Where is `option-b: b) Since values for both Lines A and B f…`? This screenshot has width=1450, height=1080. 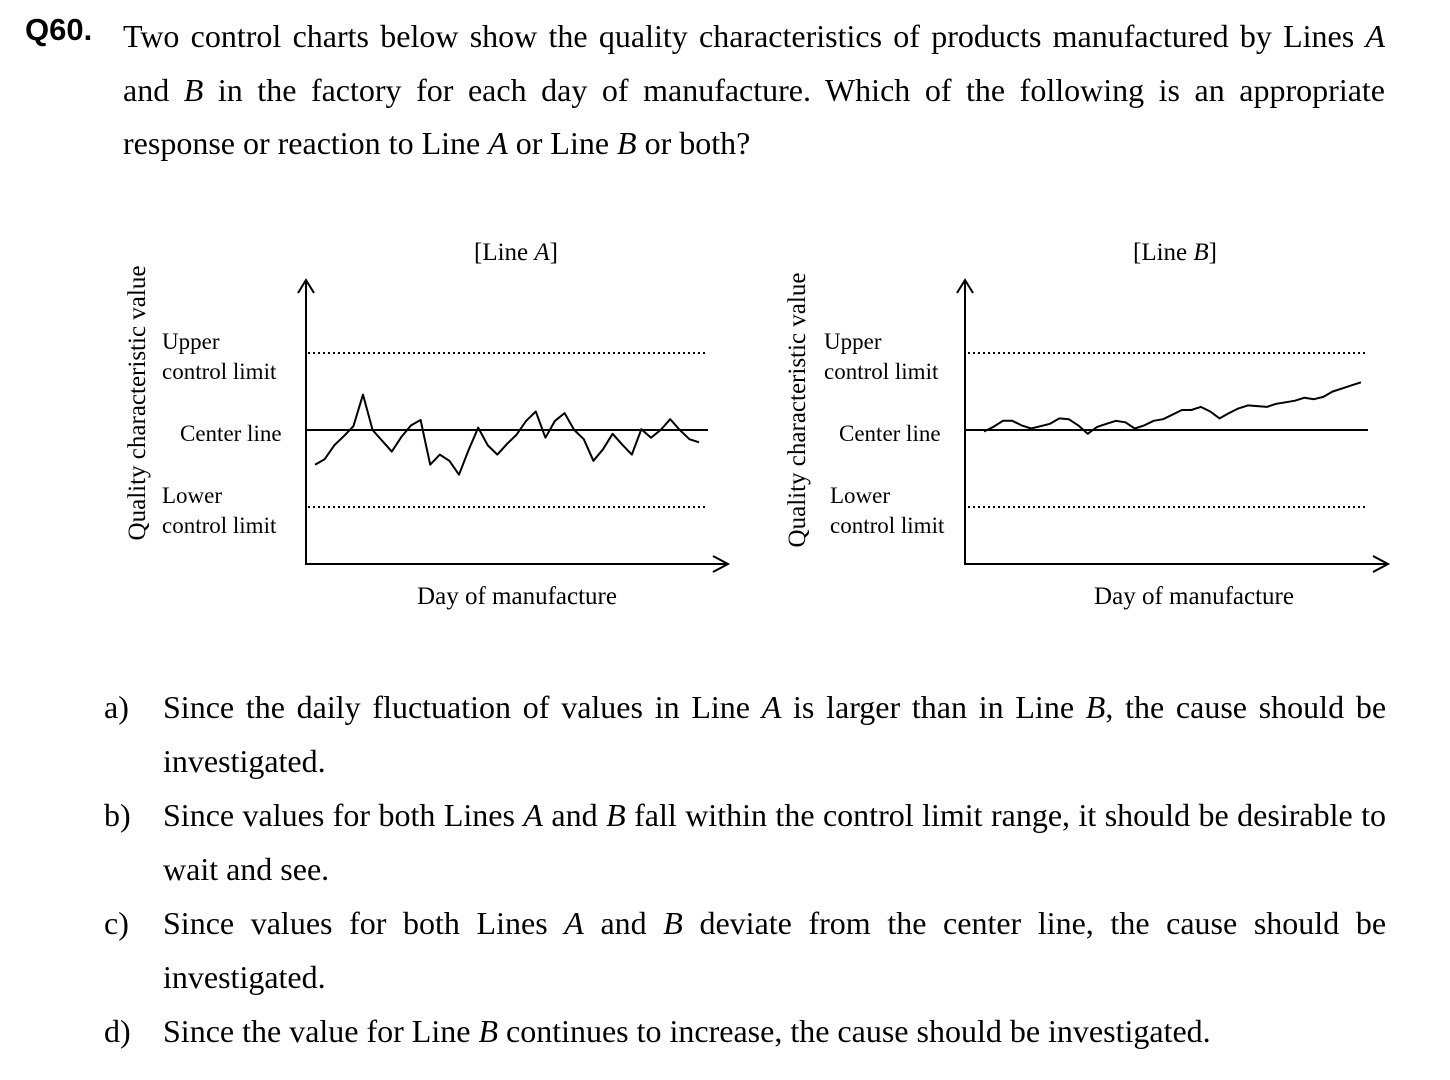
option-b: b) Since values for both Lines A and B f… is located at coordinates (745, 842).